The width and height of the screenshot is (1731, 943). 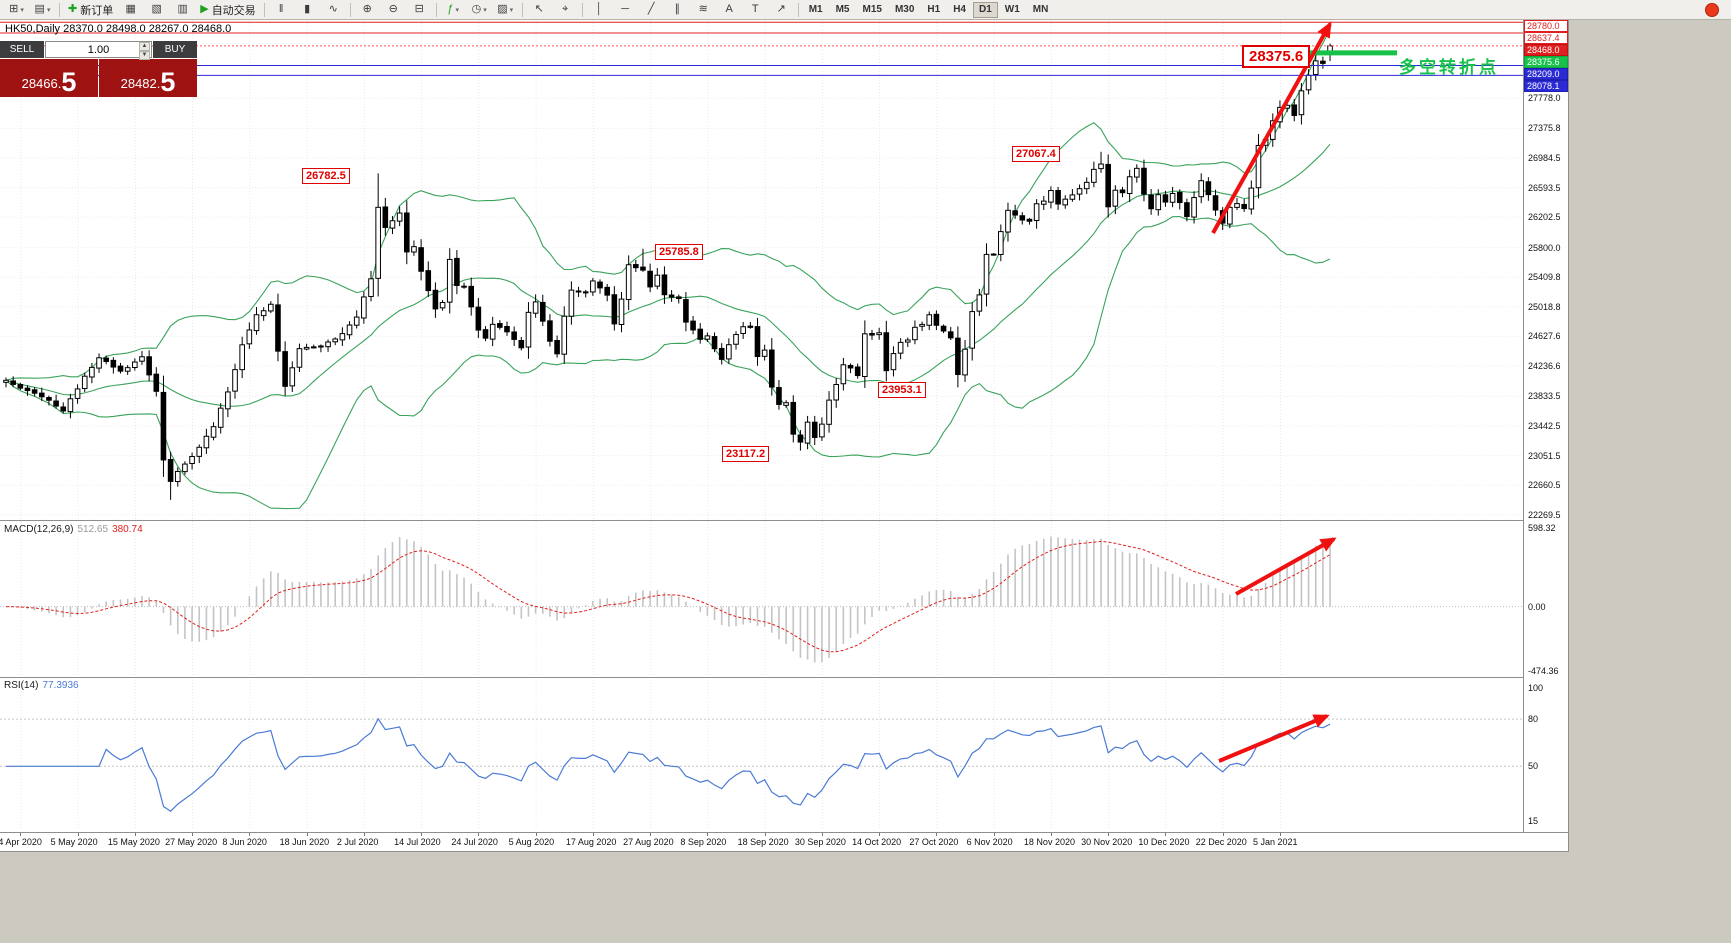 What do you see at coordinates (502, 9) in the screenshot?
I see `templates-icon-glyph: ▨` at bounding box center [502, 9].